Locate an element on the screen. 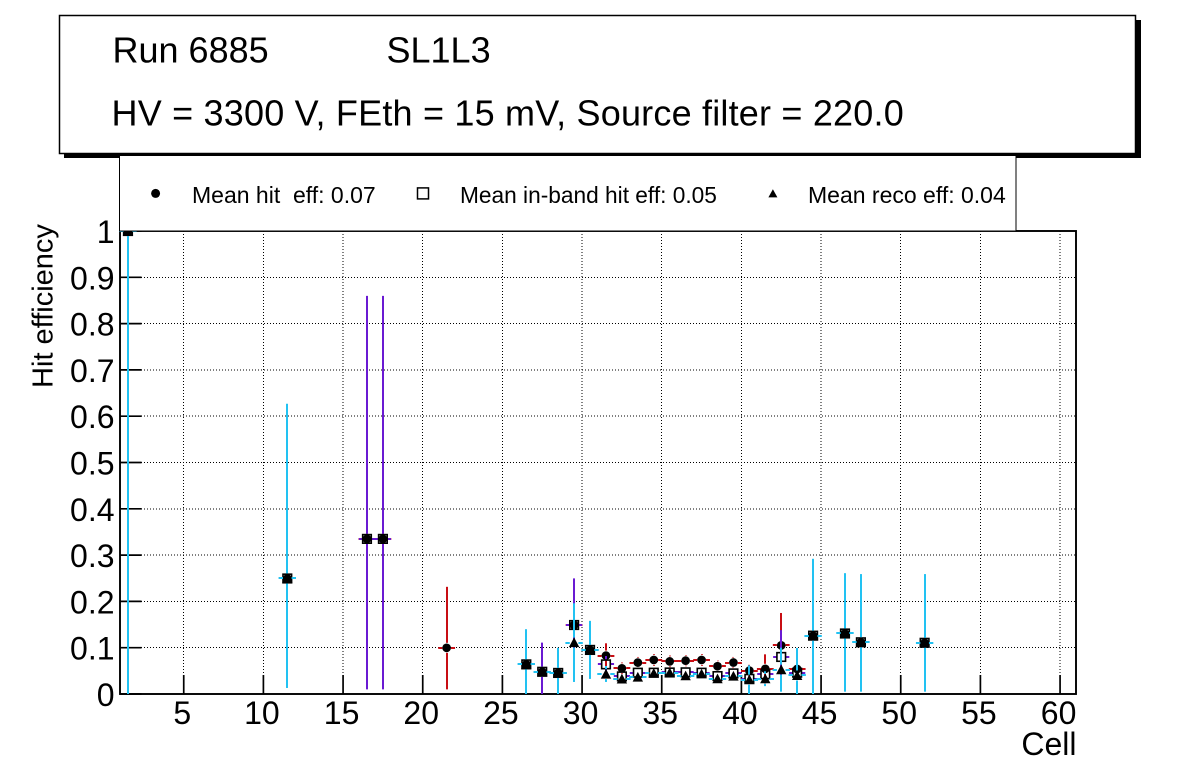  svg-text: 0.7 is located at coordinates (92, 371).